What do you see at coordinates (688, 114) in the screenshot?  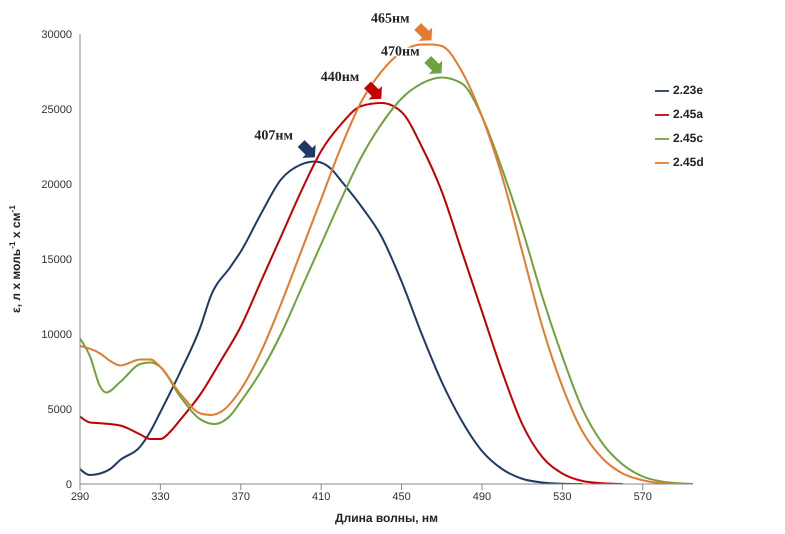 I see `legend-label: 2.45a` at bounding box center [688, 114].